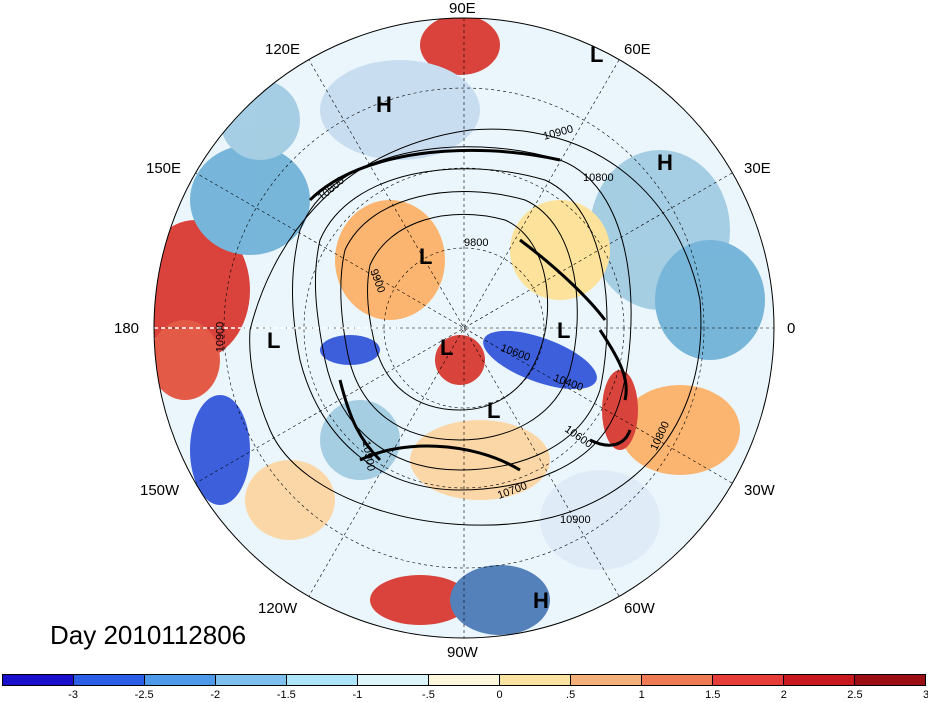 The image size is (928, 702). I want to click on colorbar, so click(464, 680).